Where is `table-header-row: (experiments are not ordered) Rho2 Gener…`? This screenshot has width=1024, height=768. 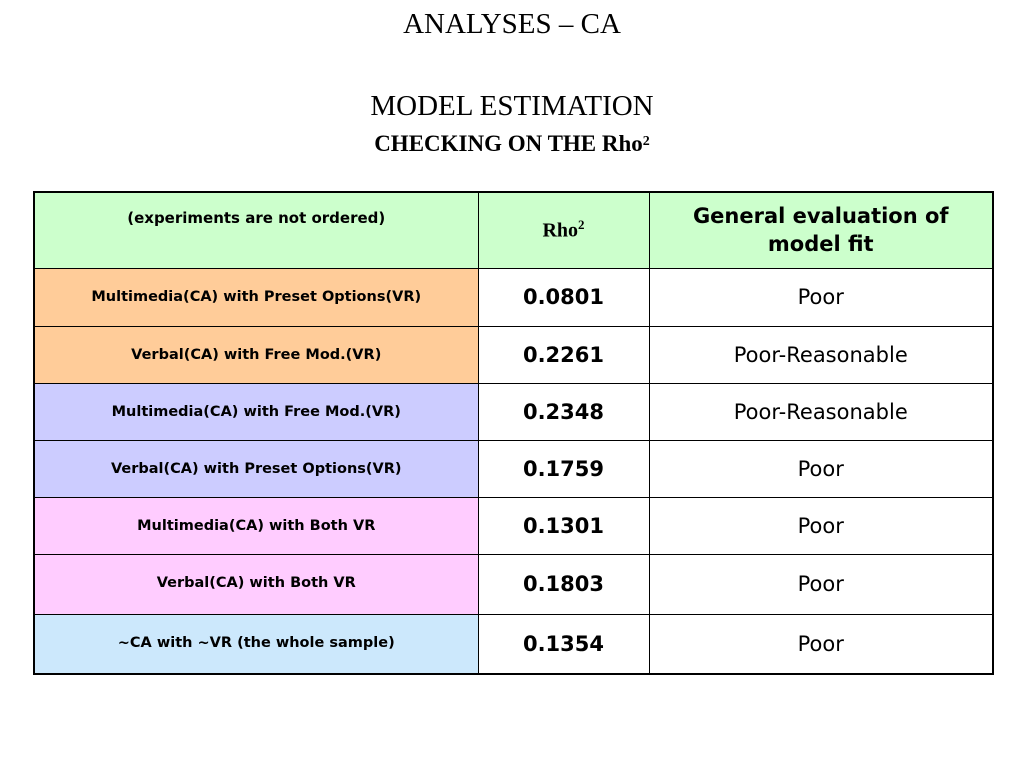
table-header-row: (experiments are not ordered) Rho2 Gener… is located at coordinates (513, 230).